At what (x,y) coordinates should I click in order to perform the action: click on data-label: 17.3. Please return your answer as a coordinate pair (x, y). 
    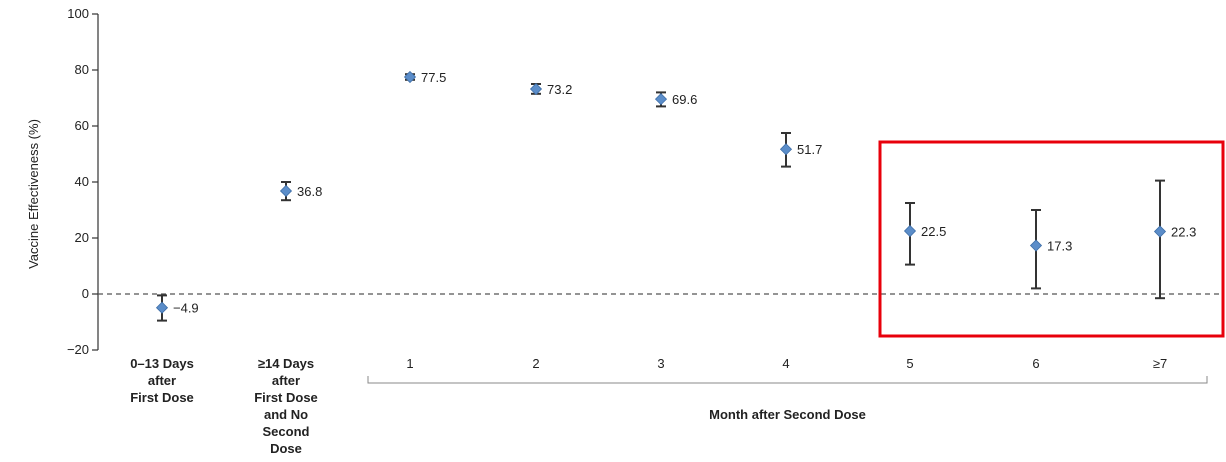
    Looking at the image, I should click on (1059, 246).